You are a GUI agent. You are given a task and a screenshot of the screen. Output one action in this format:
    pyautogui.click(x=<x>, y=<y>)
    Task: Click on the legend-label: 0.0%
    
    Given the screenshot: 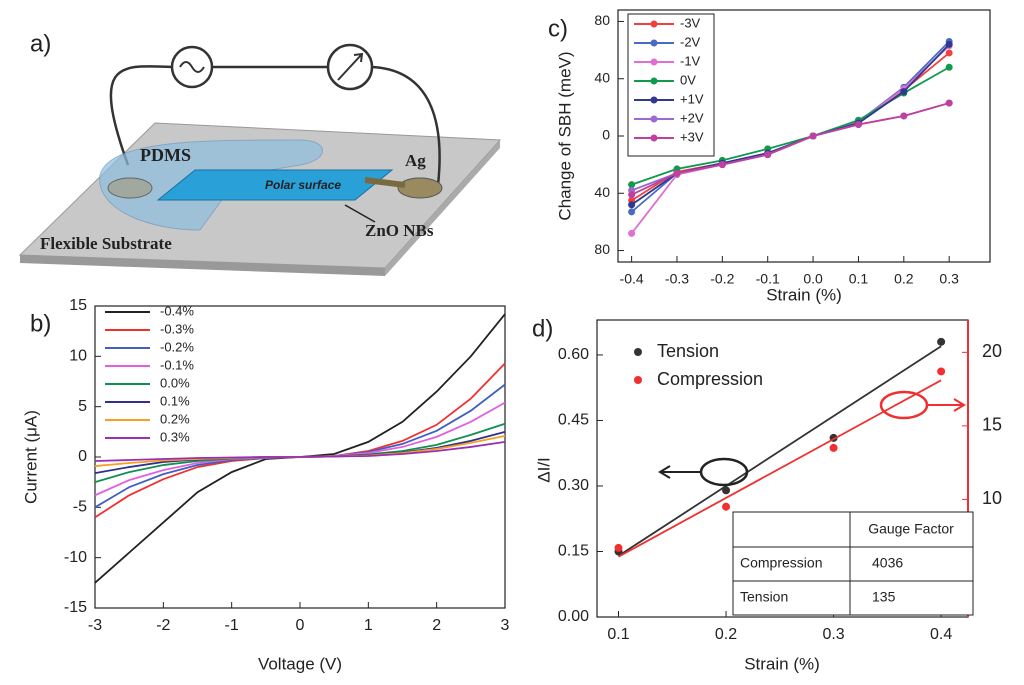 What is the action you would take?
    pyautogui.click(x=175, y=382)
    